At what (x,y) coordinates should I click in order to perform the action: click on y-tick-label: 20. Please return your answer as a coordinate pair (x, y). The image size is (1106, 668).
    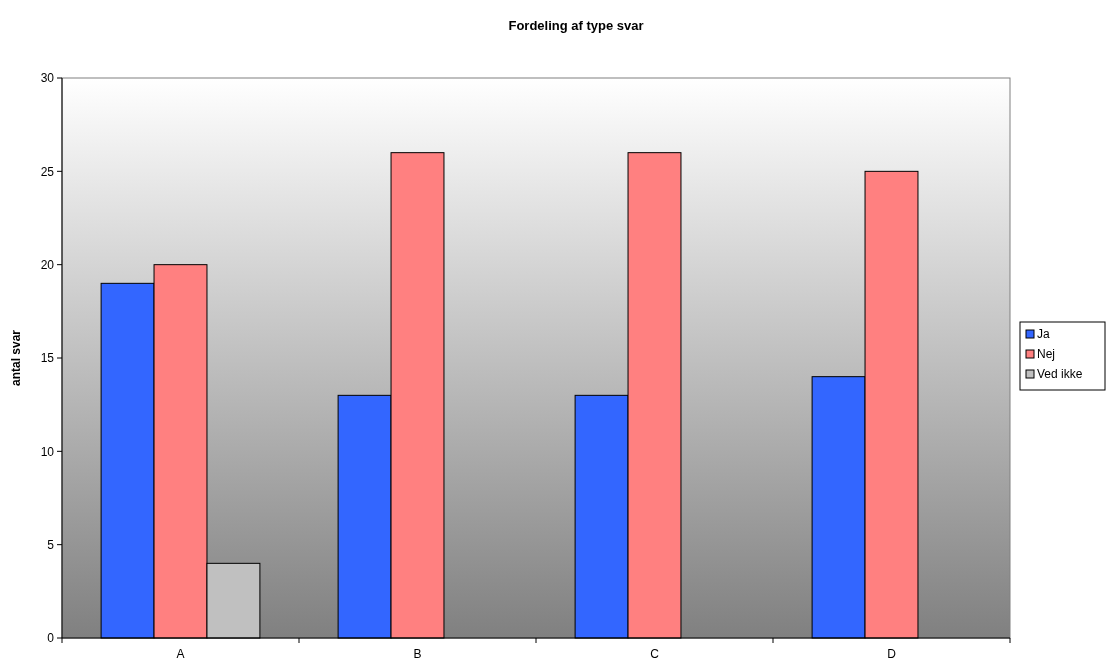
    Looking at the image, I should click on (47, 264).